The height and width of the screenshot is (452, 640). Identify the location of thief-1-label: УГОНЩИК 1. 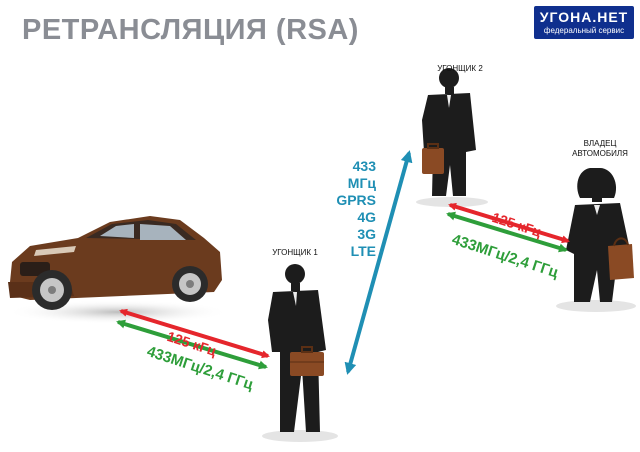
(295, 252).